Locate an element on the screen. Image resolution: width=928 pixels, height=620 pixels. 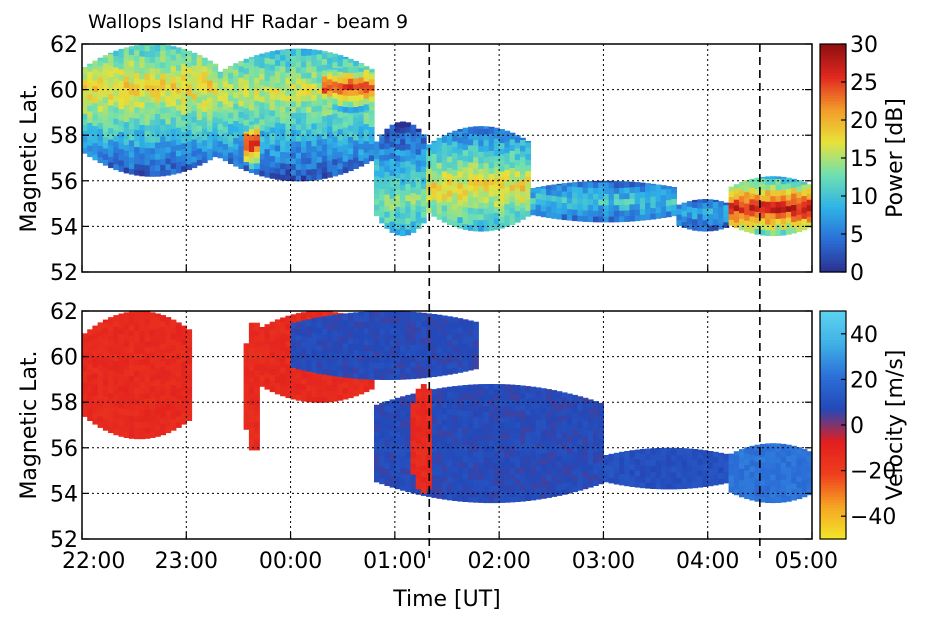
velocity-colorbar-swatch is located at coordinates (833, 486).